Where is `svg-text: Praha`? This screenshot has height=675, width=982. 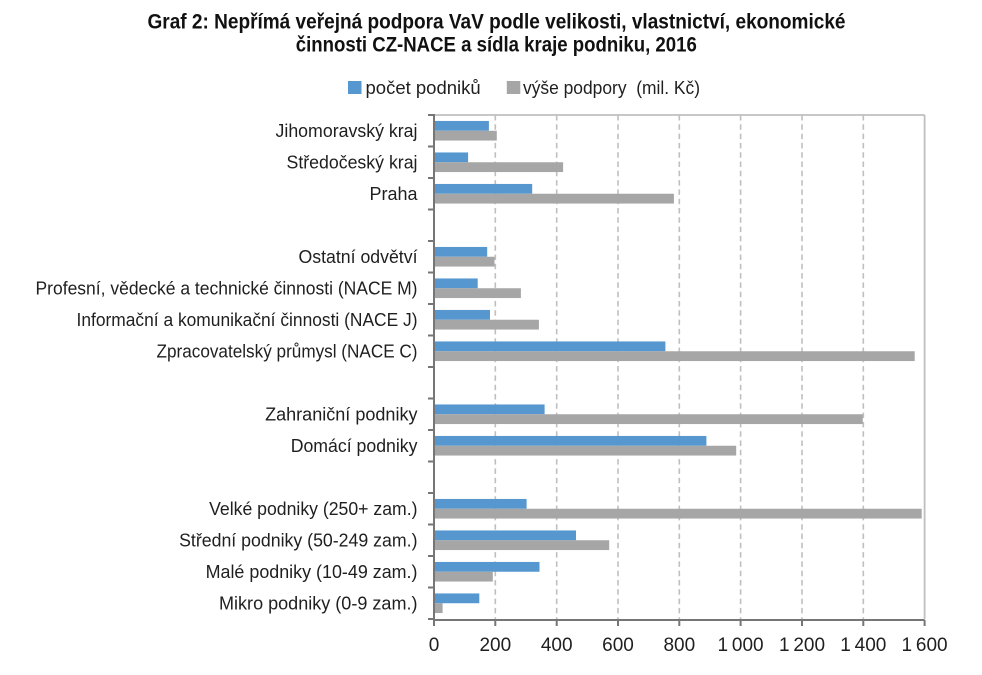
svg-text: Praha is located at coordinates (394, 193).